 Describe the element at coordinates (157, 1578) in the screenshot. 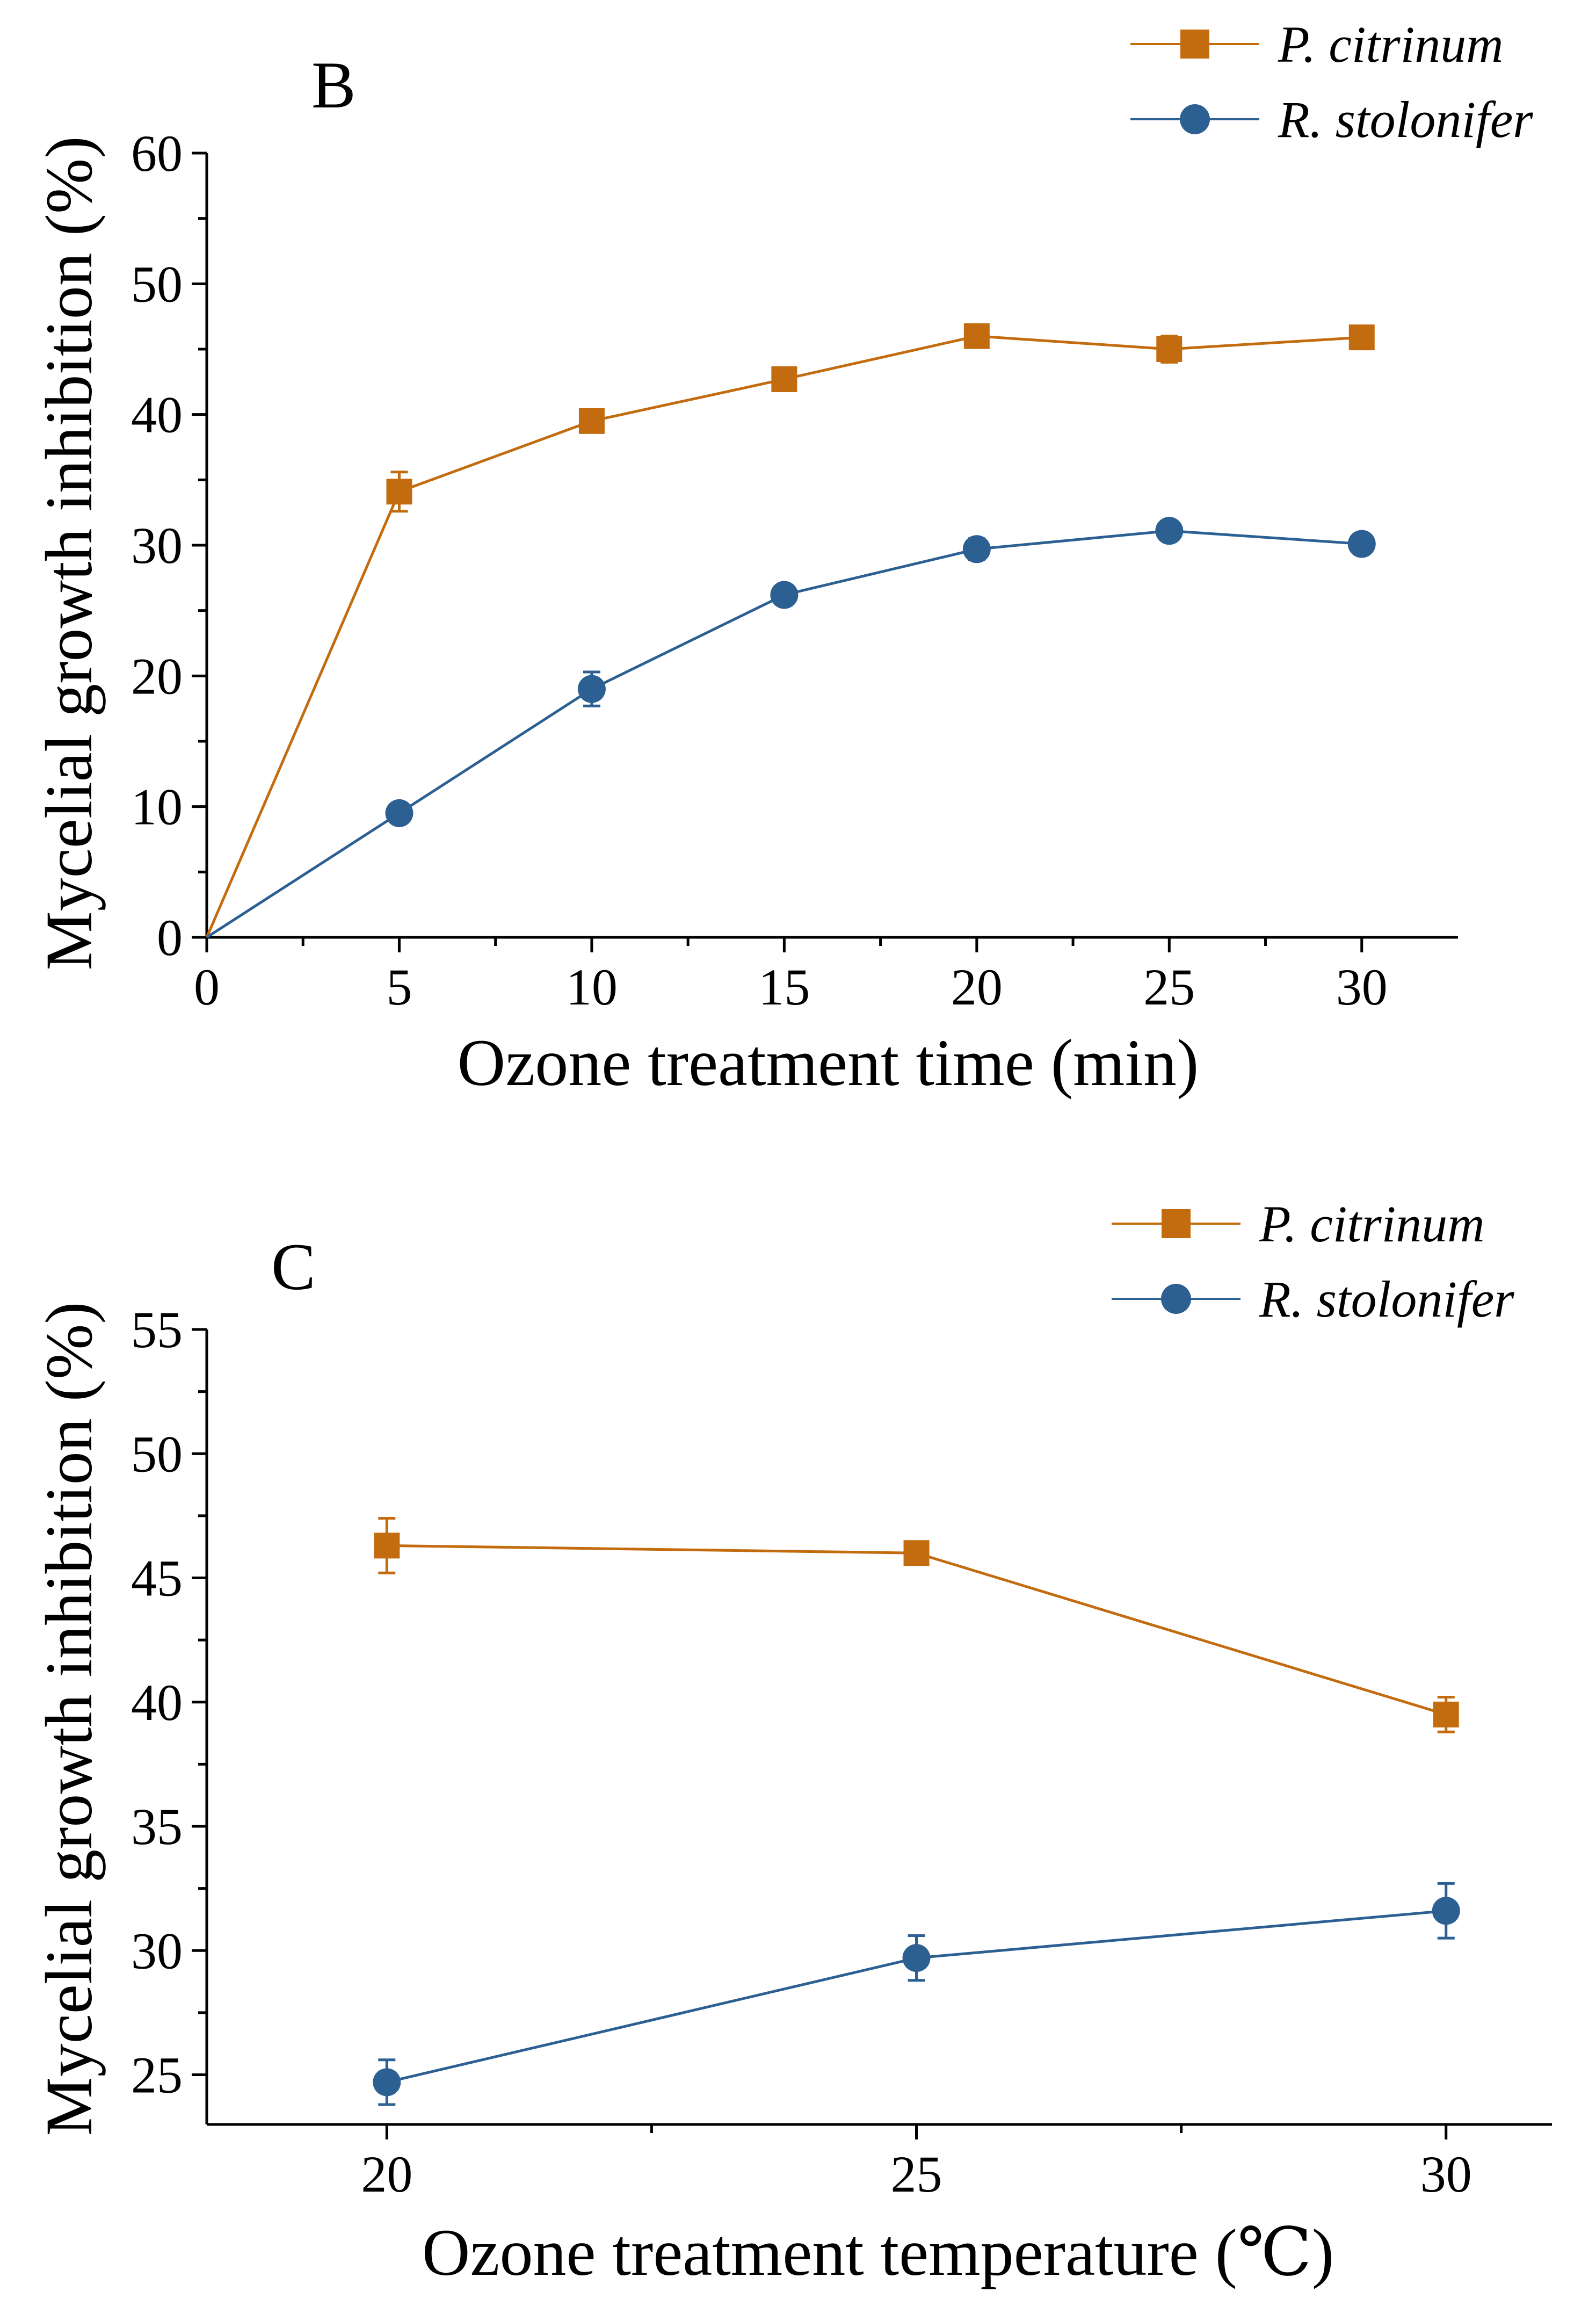

I see `y-tick-label: 45` at that location.